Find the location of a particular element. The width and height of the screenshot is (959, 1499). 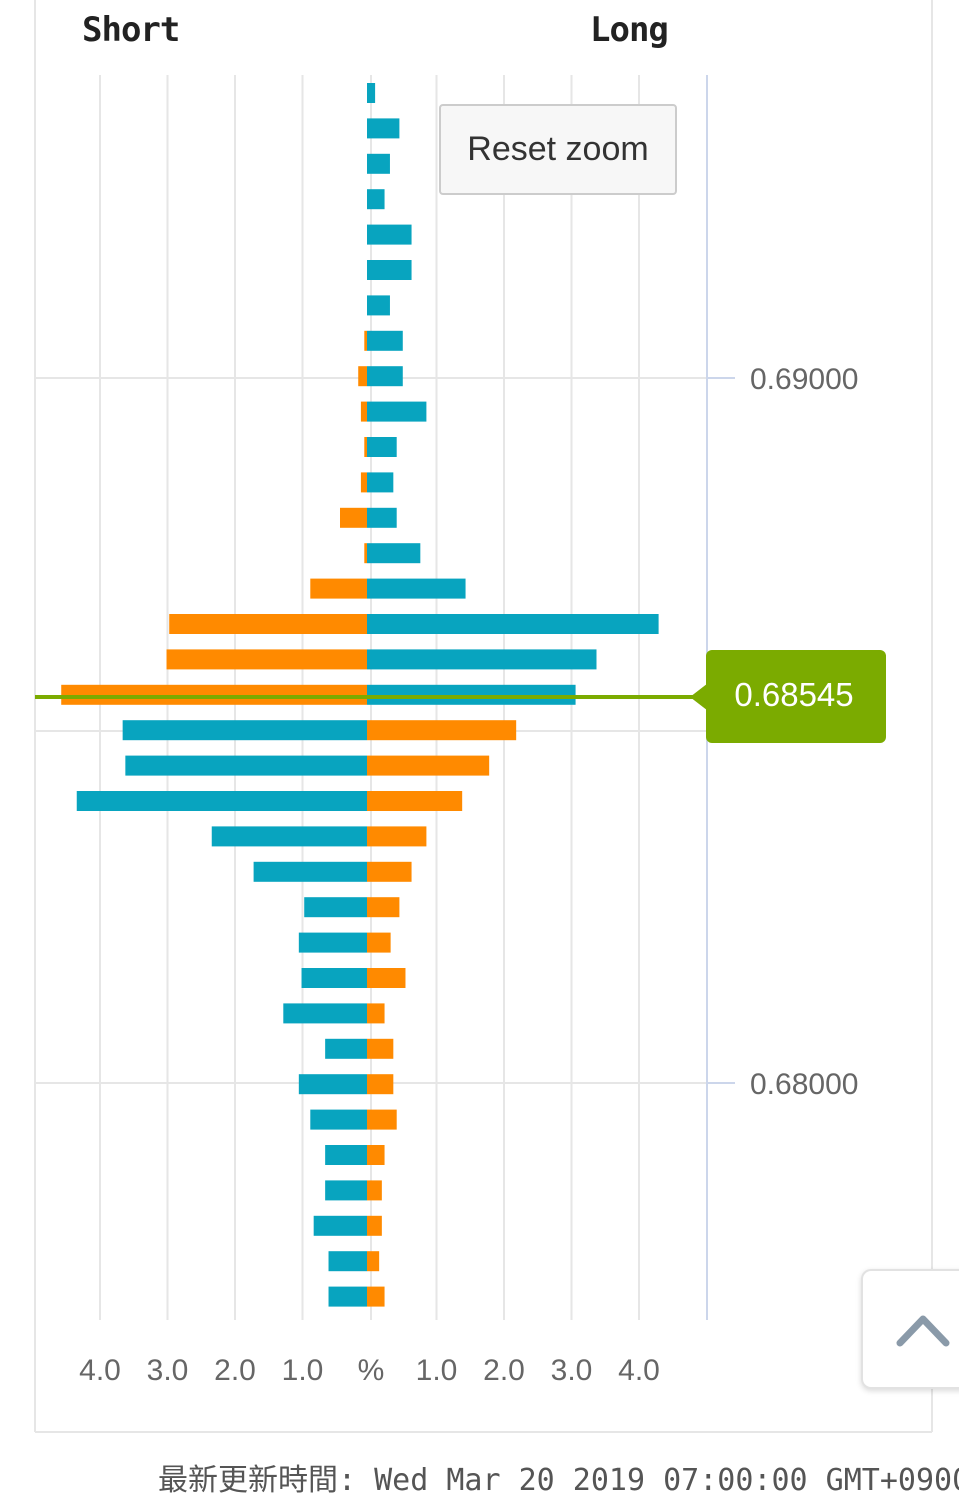

current-price-label: 0.68545 is located at coordinates (793, 694).